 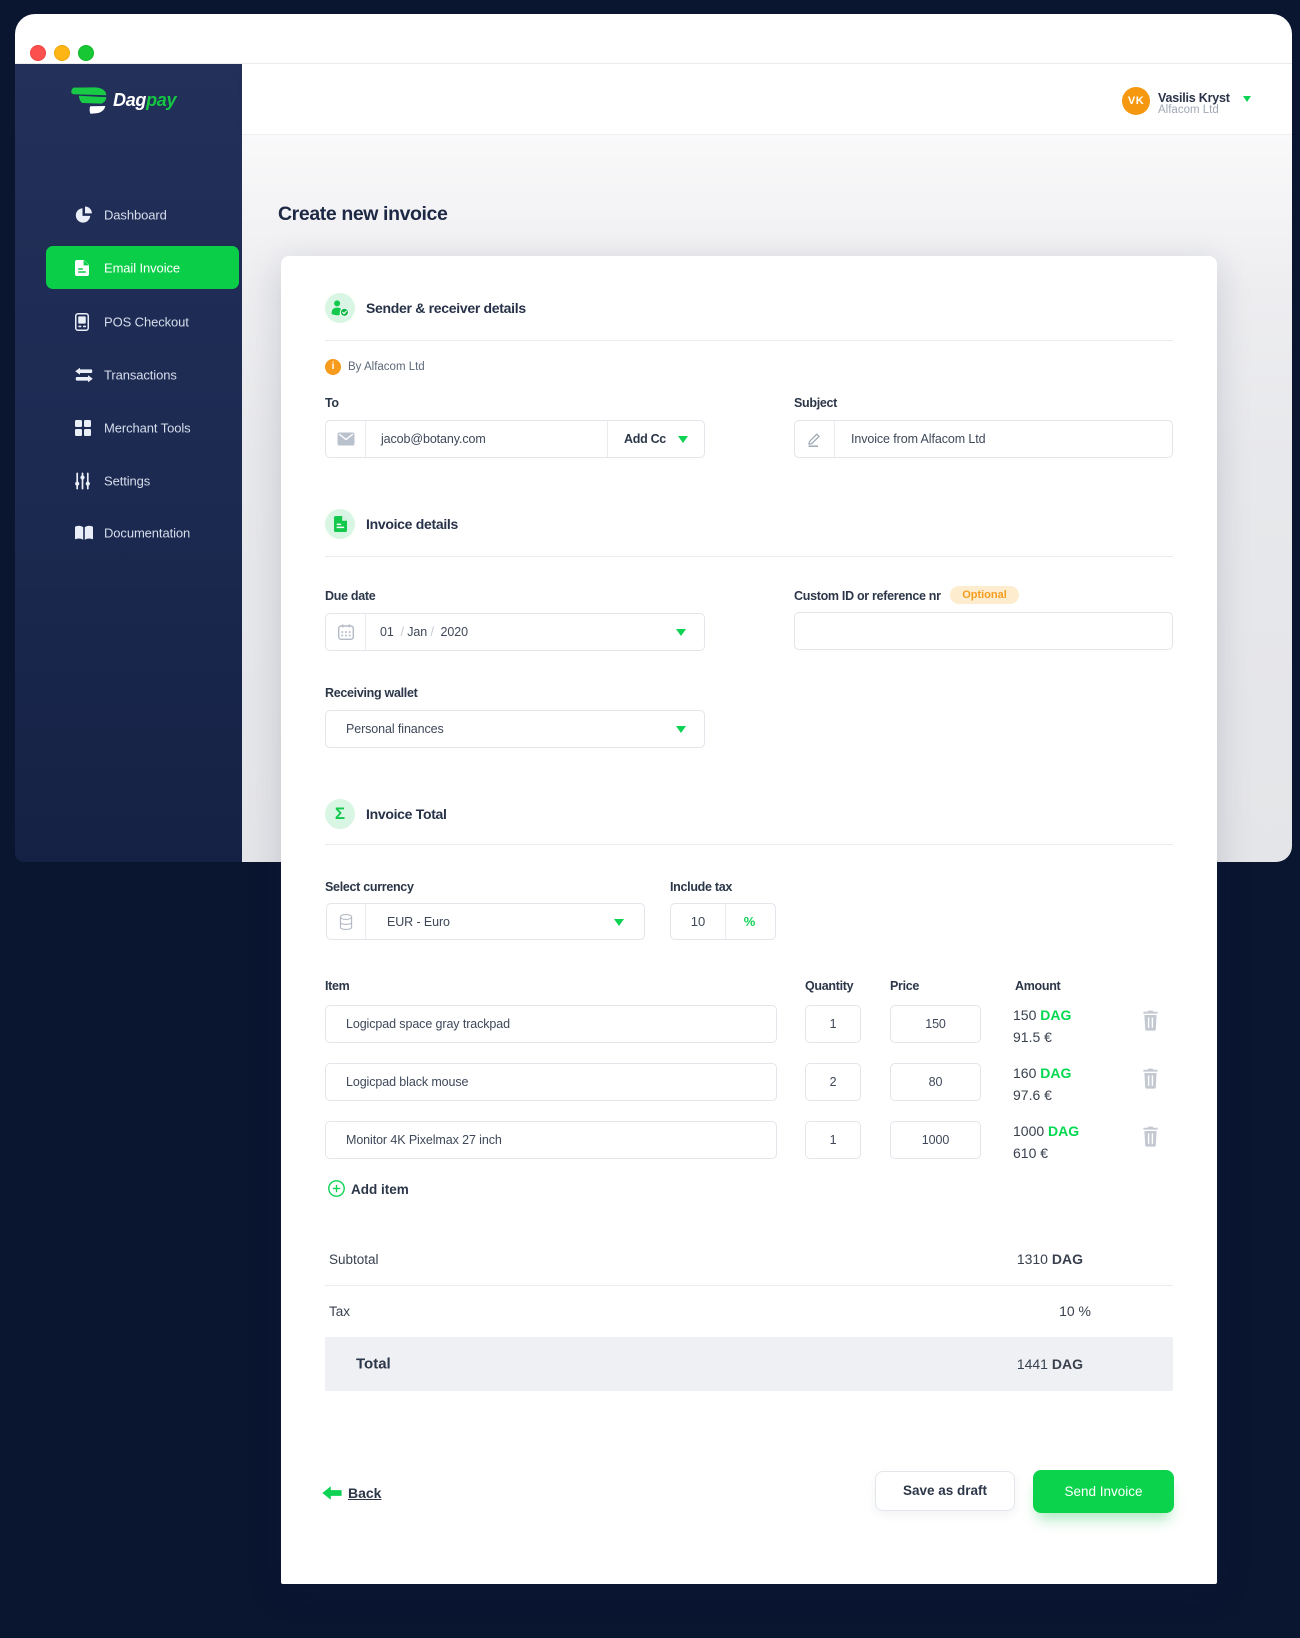 What do you see at coordinates (145, 100) in the screenshot?
I see `svg-text: Dagpay` at bounding box center [145, 100].